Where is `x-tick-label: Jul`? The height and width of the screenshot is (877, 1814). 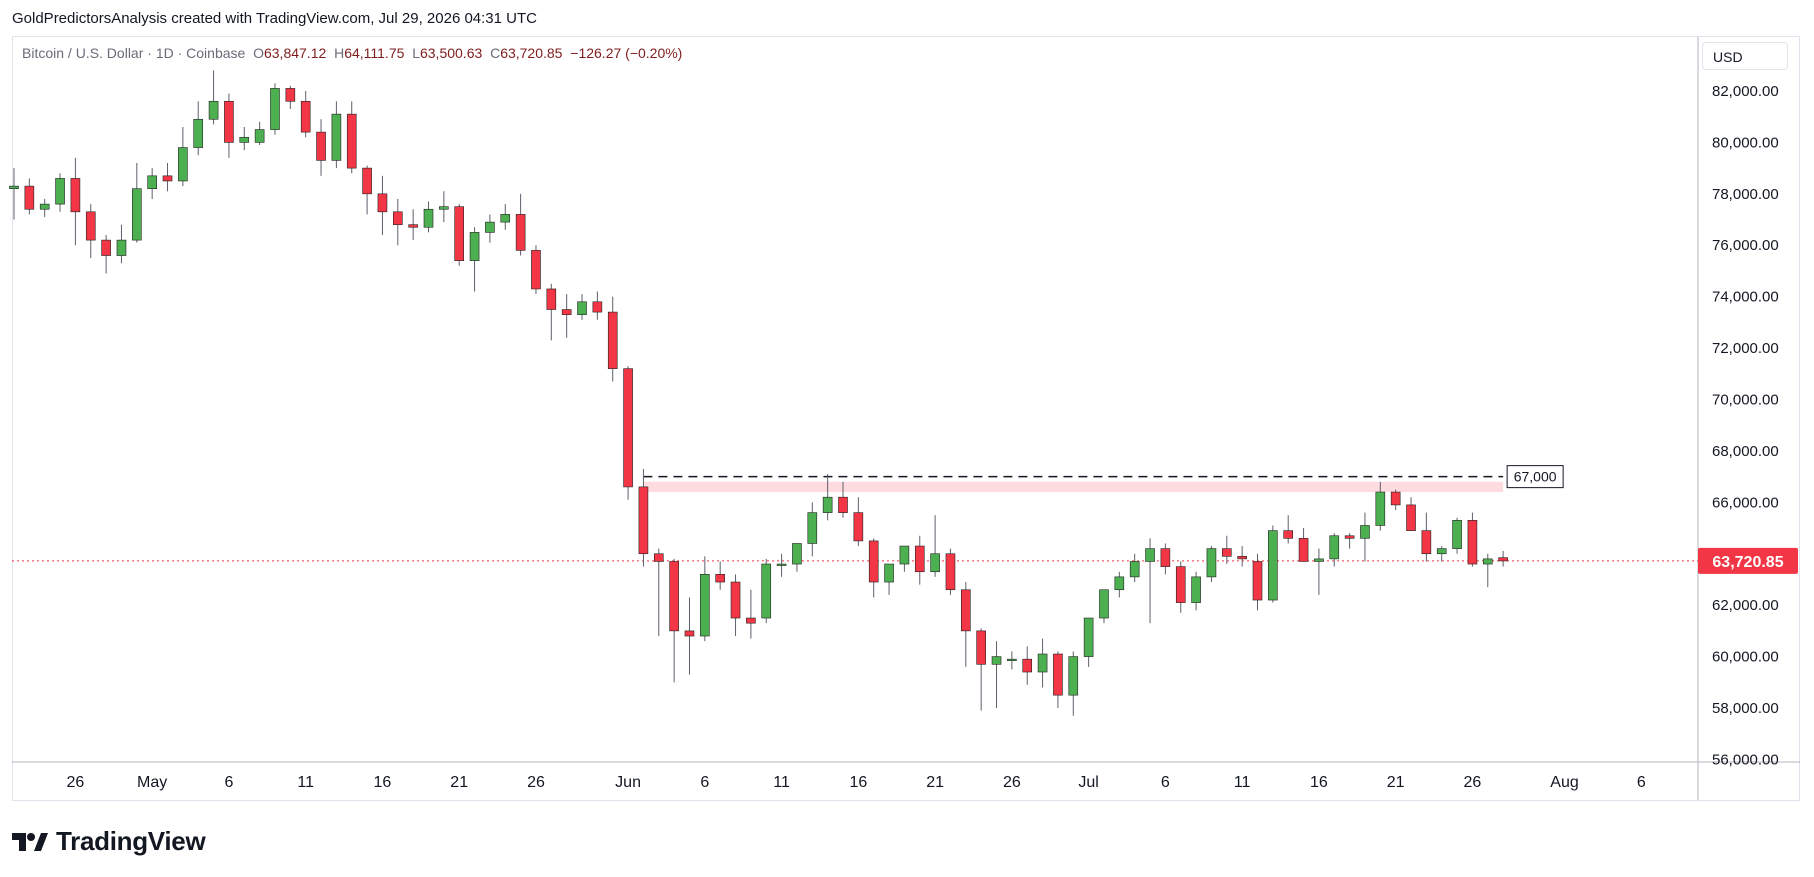
x-tick-label: Jul is located at coordinates (1088, 782).